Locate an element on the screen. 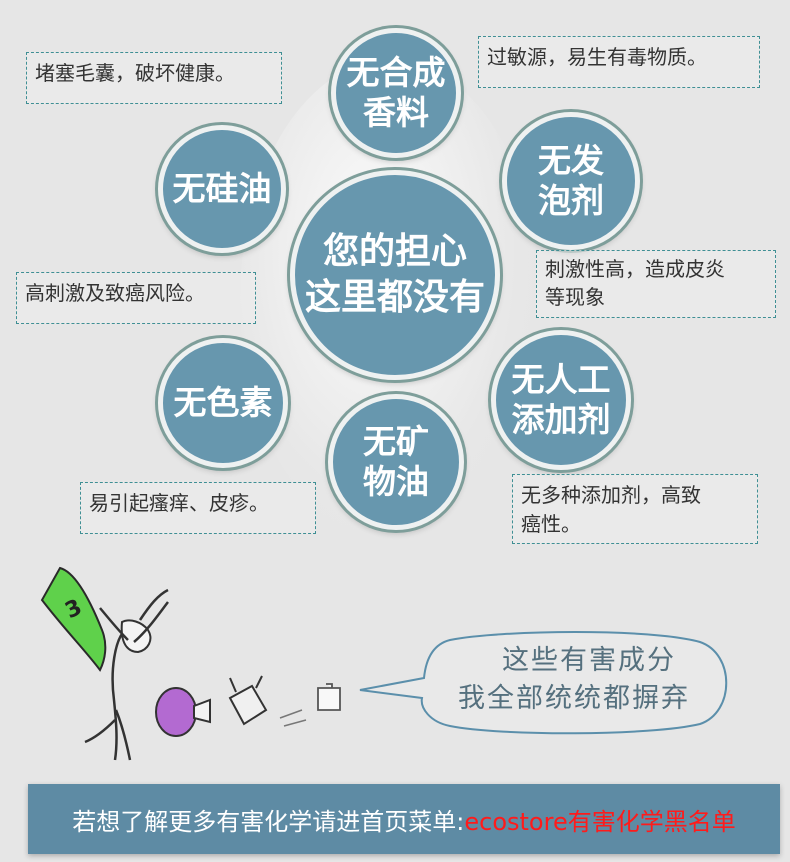  speech-bubble-text: 这些有害成分 我全部统统都摒弃 is located at coordinates (585, 680).